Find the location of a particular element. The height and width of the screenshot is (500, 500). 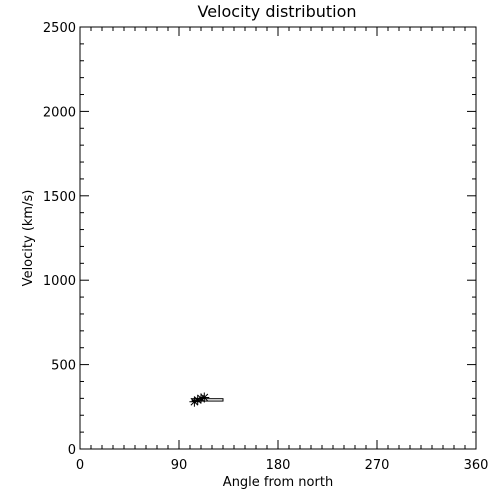

y-tick-label: 1000 is located at coordinates (59, 281).